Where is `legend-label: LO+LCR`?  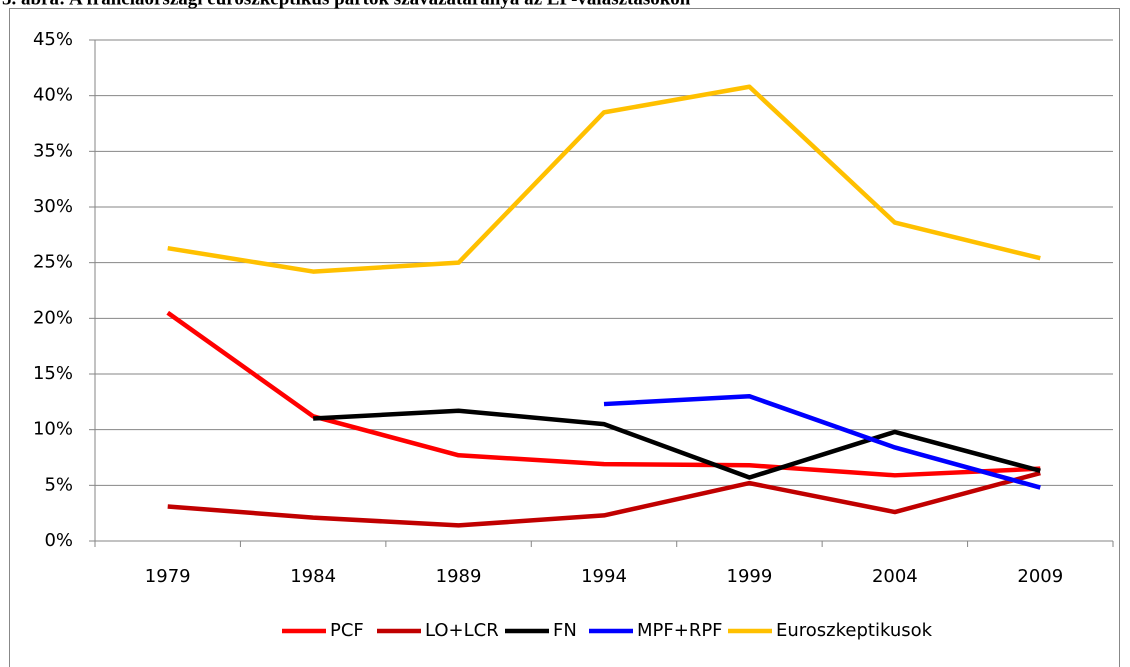
legend-label: LO+LCR is located at coordinates (462, 630).